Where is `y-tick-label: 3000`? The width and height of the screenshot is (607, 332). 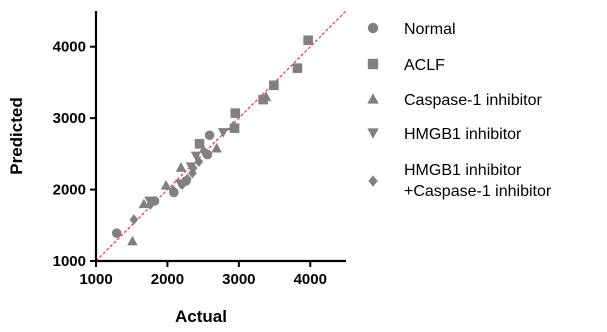 y-tick-label: 3000 is located at coordinates (69, 118).